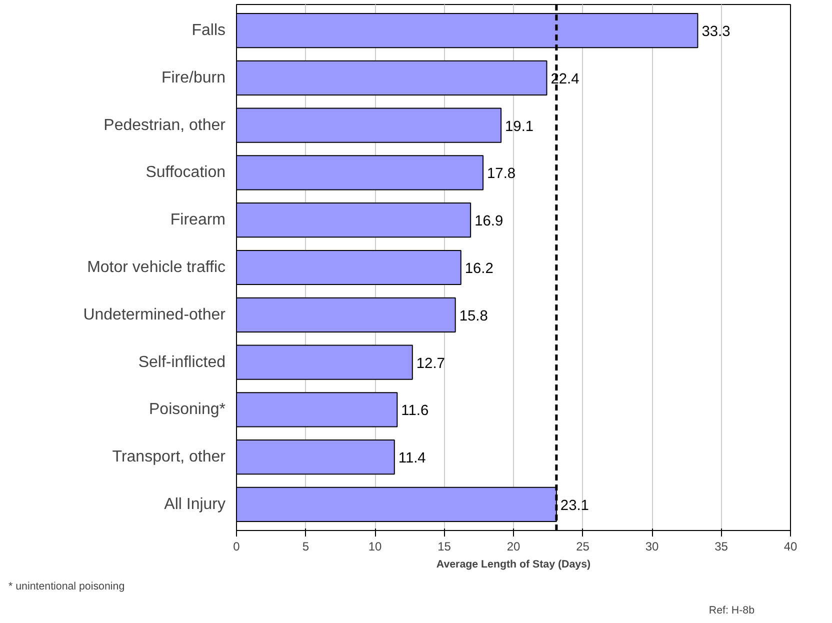 The image size is (832, 623). What do you see at coordinates (519, 126) in the screenshot?
I see `data-label: 19.1` at bounding box center [519, 126].